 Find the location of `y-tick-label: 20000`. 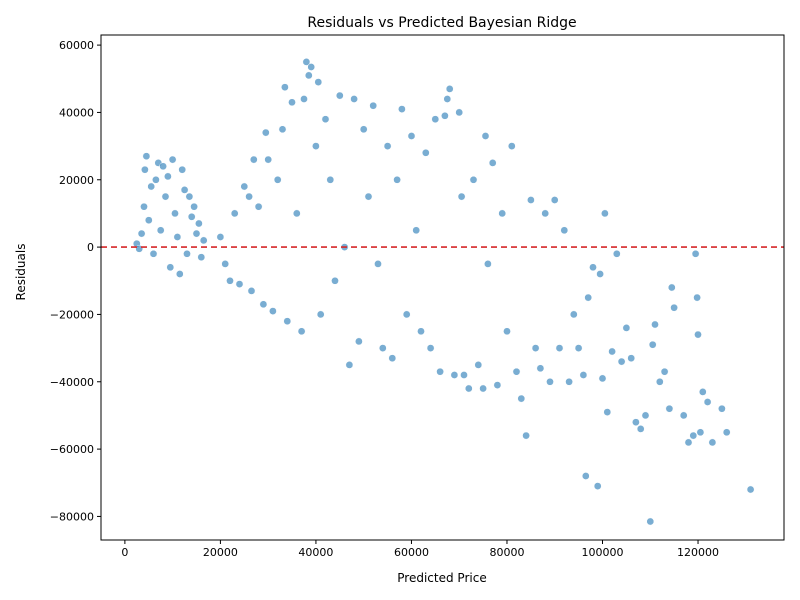

y-tick-label: 20000 is located at coordinates (76, 180).